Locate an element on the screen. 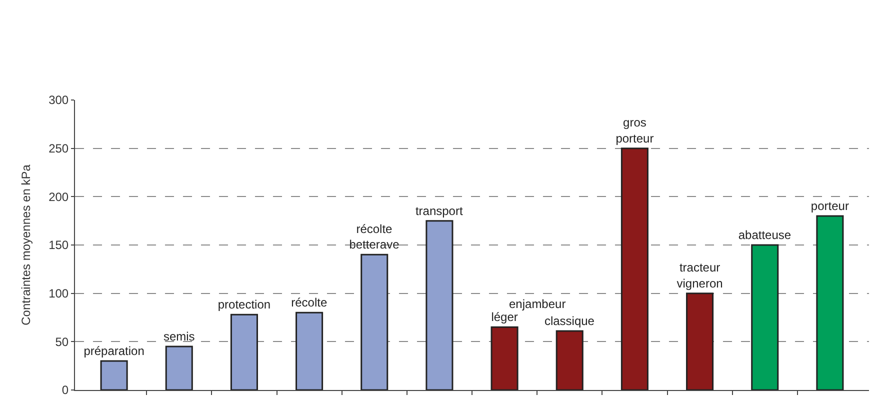 The height and width of the screenshot is (405, 879). x-tick-label: léger is located at coordinates (504, 317).